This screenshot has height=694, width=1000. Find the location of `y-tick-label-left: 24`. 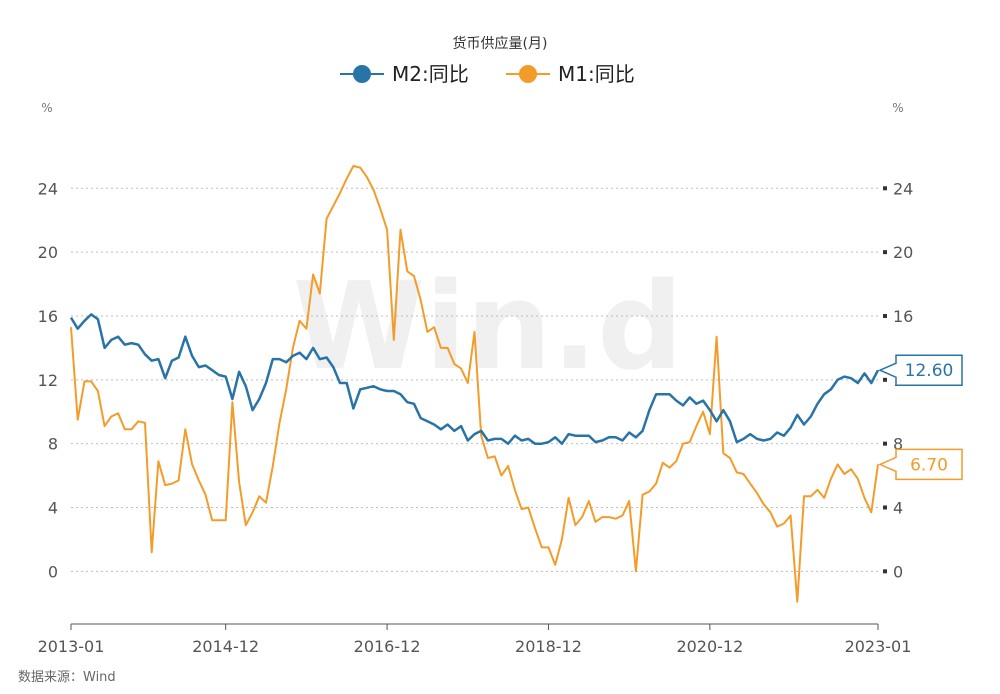

y-tick-label-left: 24 is located at coordinates (48, 188).